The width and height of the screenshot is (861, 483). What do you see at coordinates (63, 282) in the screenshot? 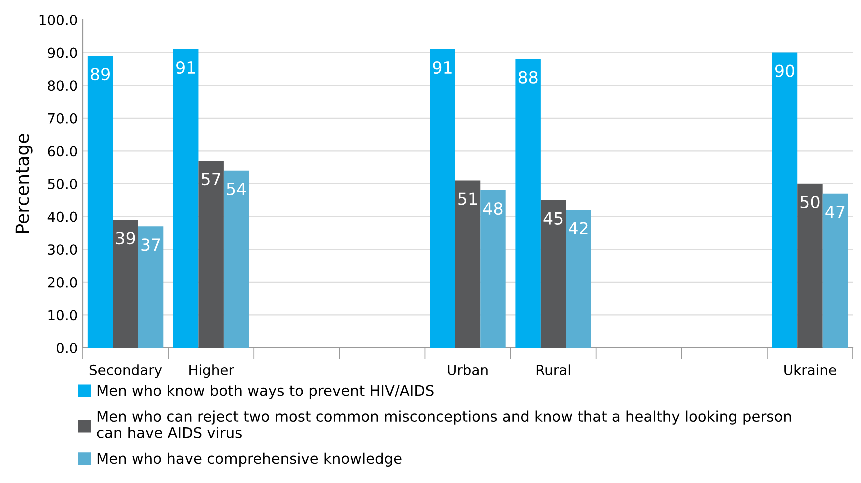
I see `y-tick-label: 20.0` at bounding box center [63, 282].